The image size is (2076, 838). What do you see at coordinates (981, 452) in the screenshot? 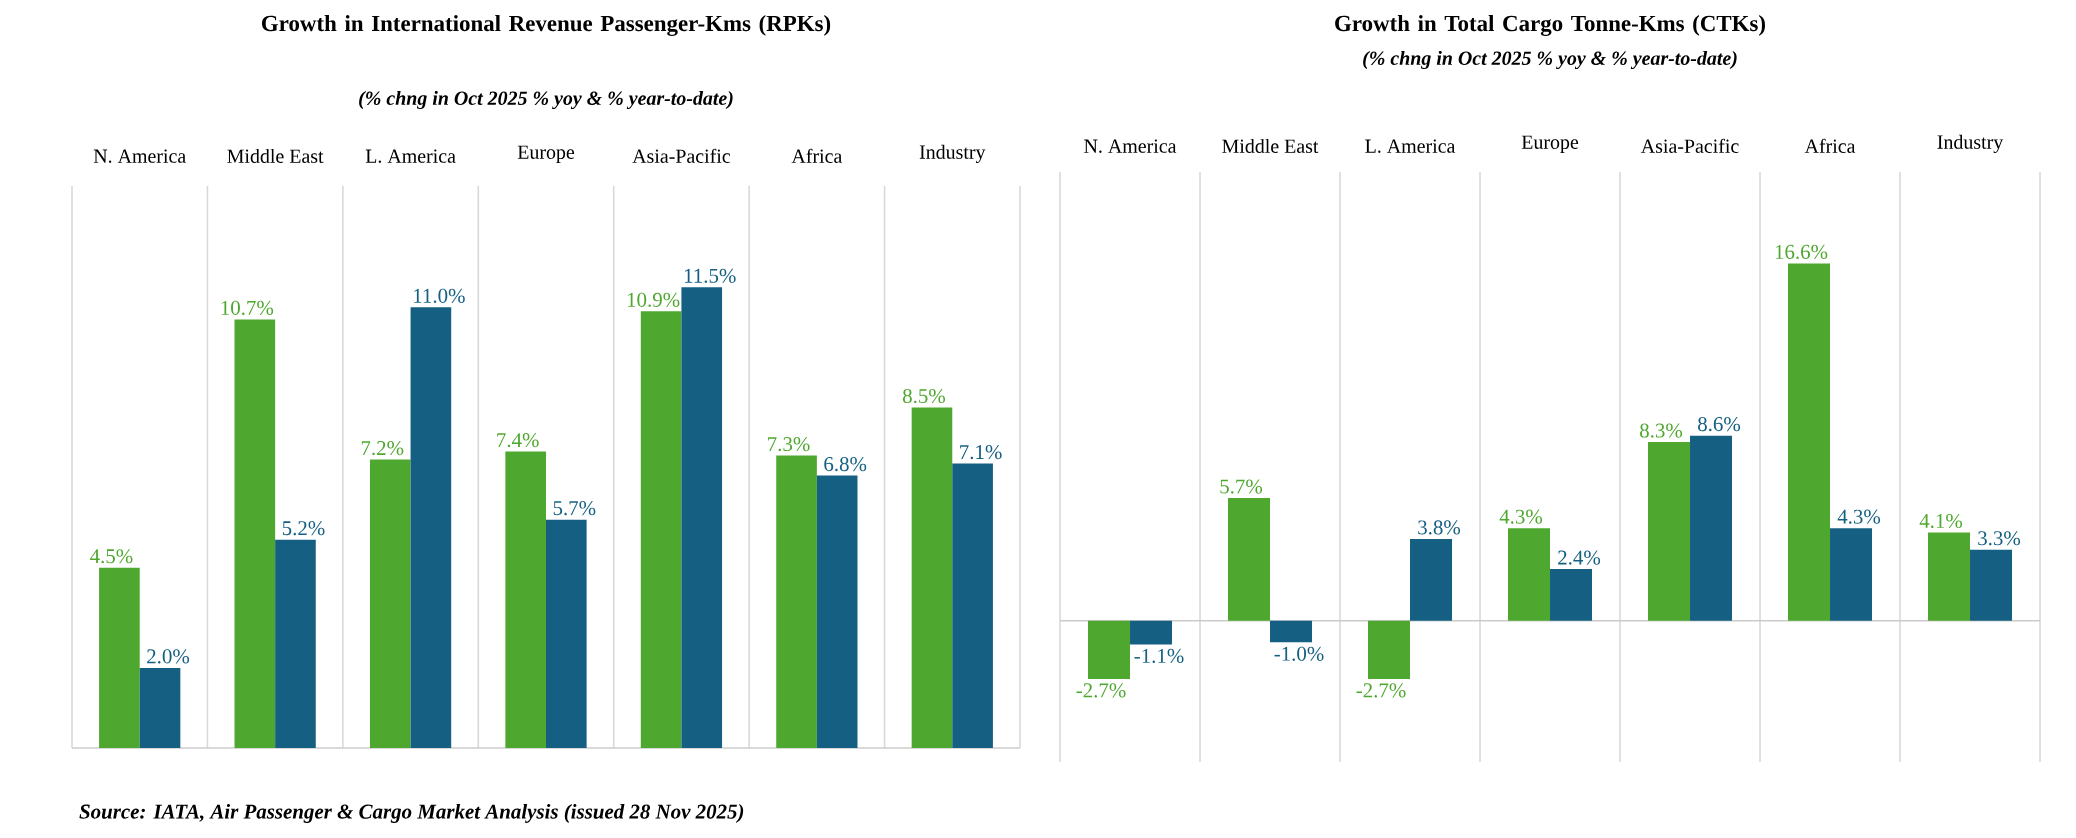
I see `data-label: 7.1%` at bounding box center [981, 452].